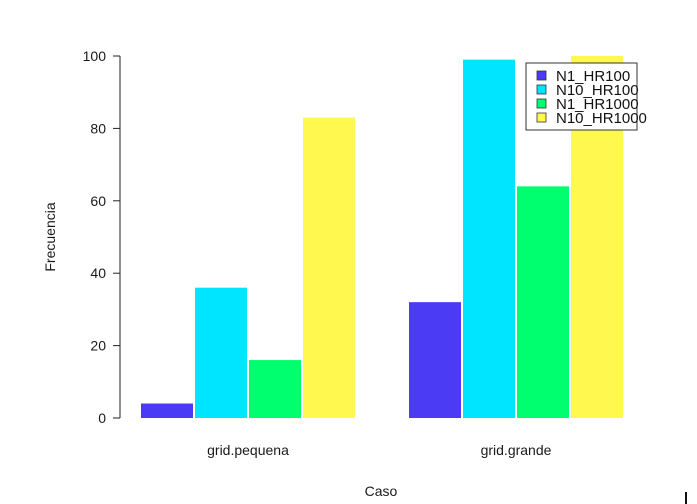 Image resolution: width=697 pixels, height=504 pixels. Describe the element at coordinates (435, 360) in the screenshot. I see `bar-N1_HR100-grid.grande` at that location.